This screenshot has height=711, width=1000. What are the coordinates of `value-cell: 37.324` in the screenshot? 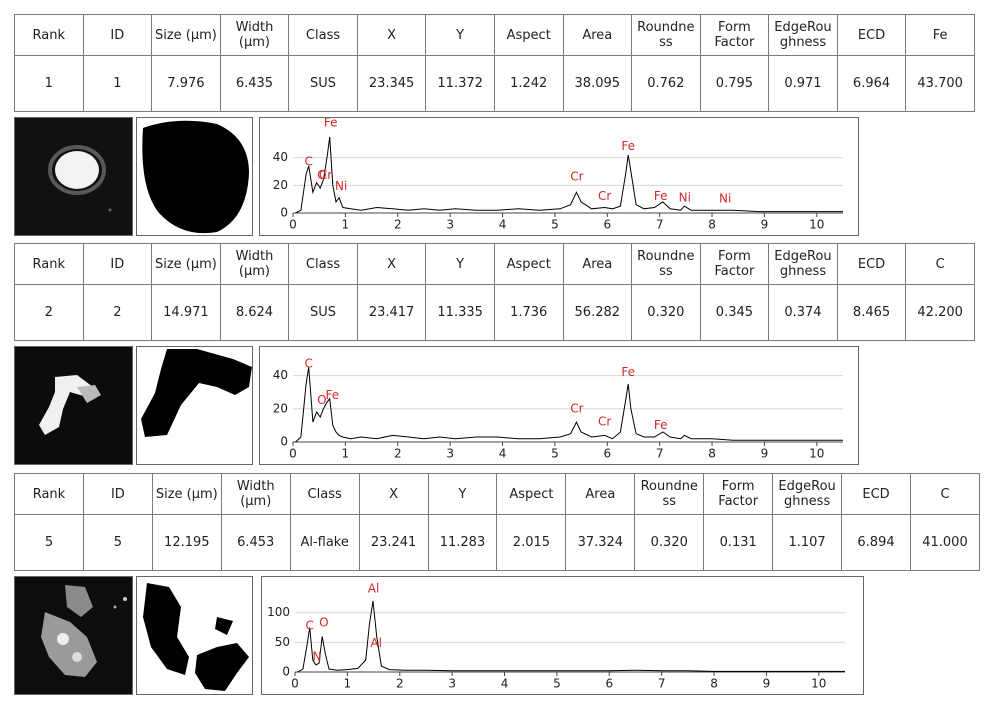 It's located at (600, 542).